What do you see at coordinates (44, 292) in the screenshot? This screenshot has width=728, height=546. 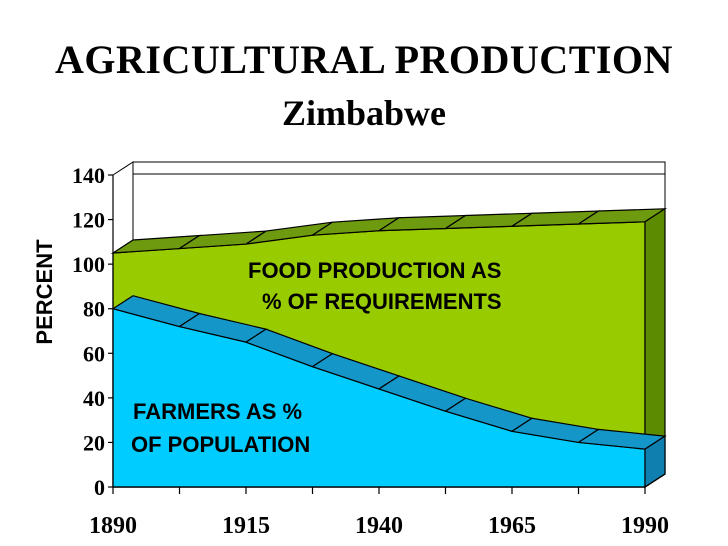 I see `y-axis-label: PERCENT` at bounding box center [44, 292].